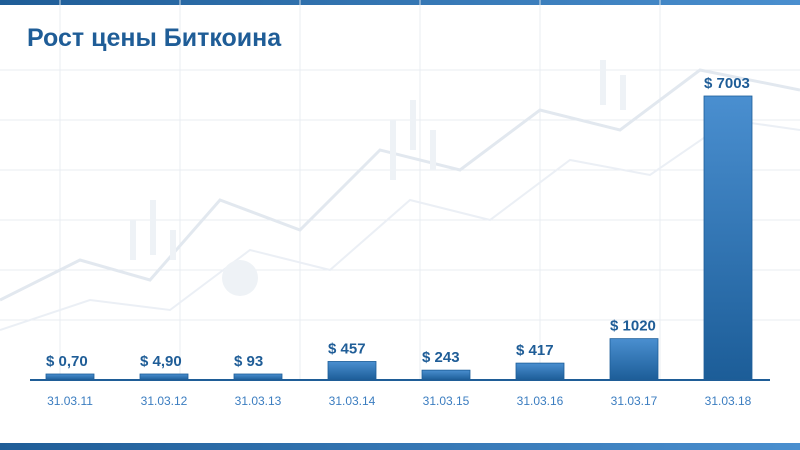 The width and height of the screenshot is (800, 450). Describe the element at coordinates (164, 401) in the screenshot. I see `x-tick-label: 31.03.12` at that location.